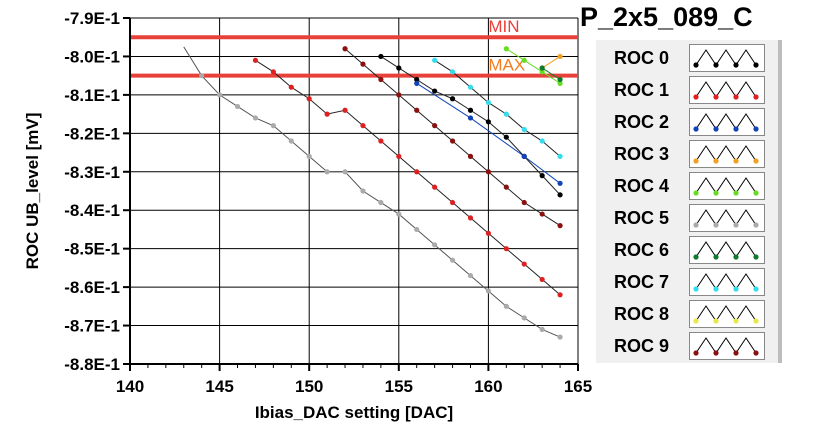  Describe the element at coordinates (354, 412) in the screenshot. I see `x-axis-title: Ibias_DAC setting [DAC]` at that location.